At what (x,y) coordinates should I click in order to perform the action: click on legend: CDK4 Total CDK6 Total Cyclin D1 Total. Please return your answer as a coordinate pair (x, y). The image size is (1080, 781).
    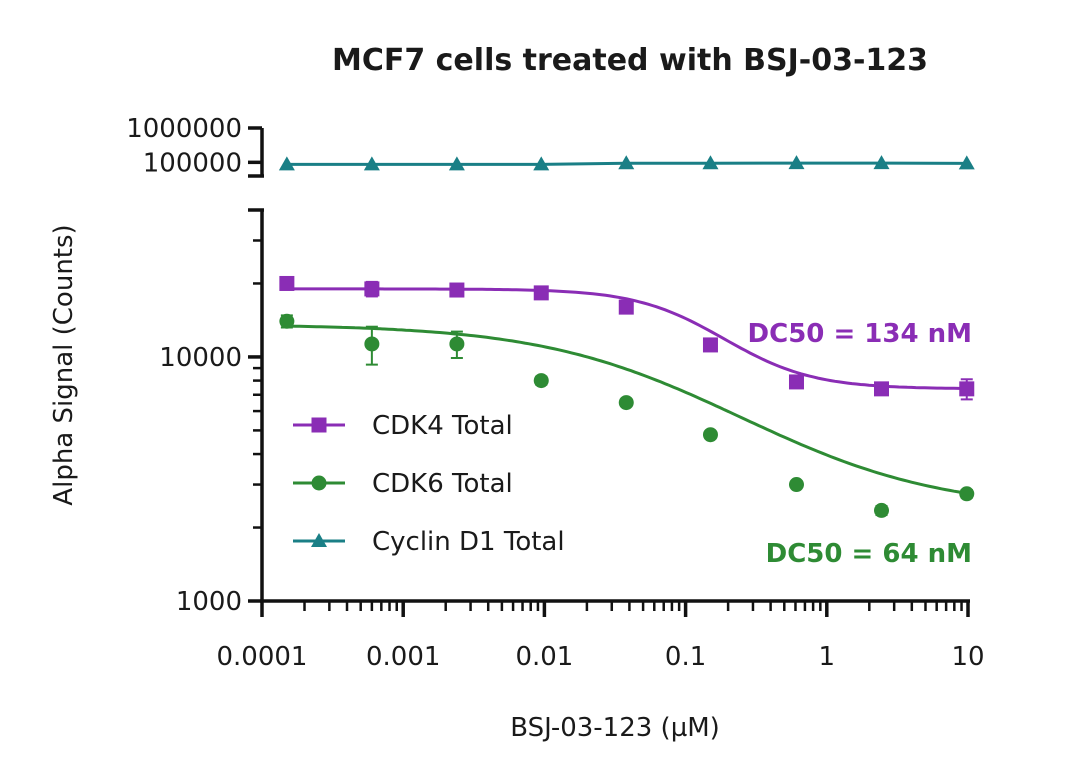
    Looking at the image, I should click on (429, 484).